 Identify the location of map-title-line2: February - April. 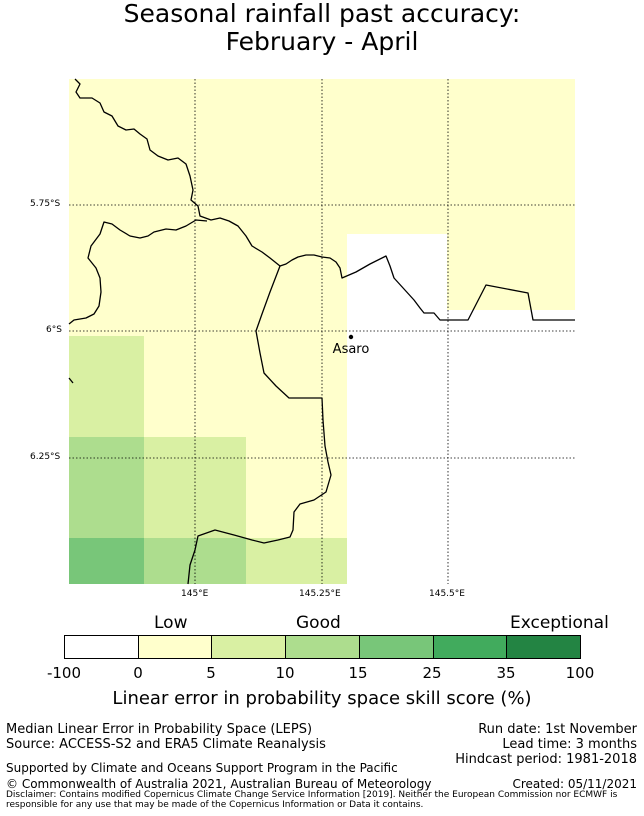
(322, 41).